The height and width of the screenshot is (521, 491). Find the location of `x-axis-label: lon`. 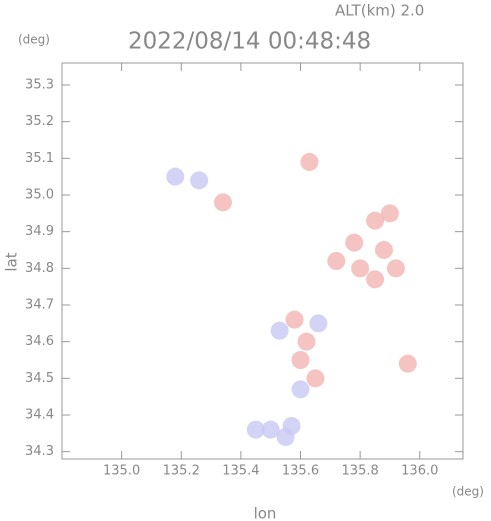

x-axis-label: lon is located at coordinates (265, 513).